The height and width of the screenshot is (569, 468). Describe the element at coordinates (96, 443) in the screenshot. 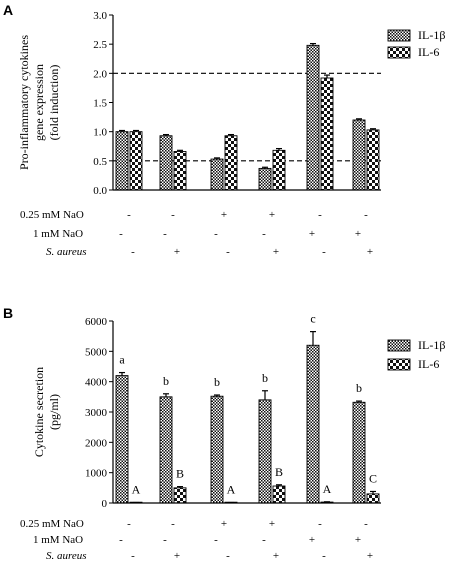

I see `y-tick-label: 2000` at that location.